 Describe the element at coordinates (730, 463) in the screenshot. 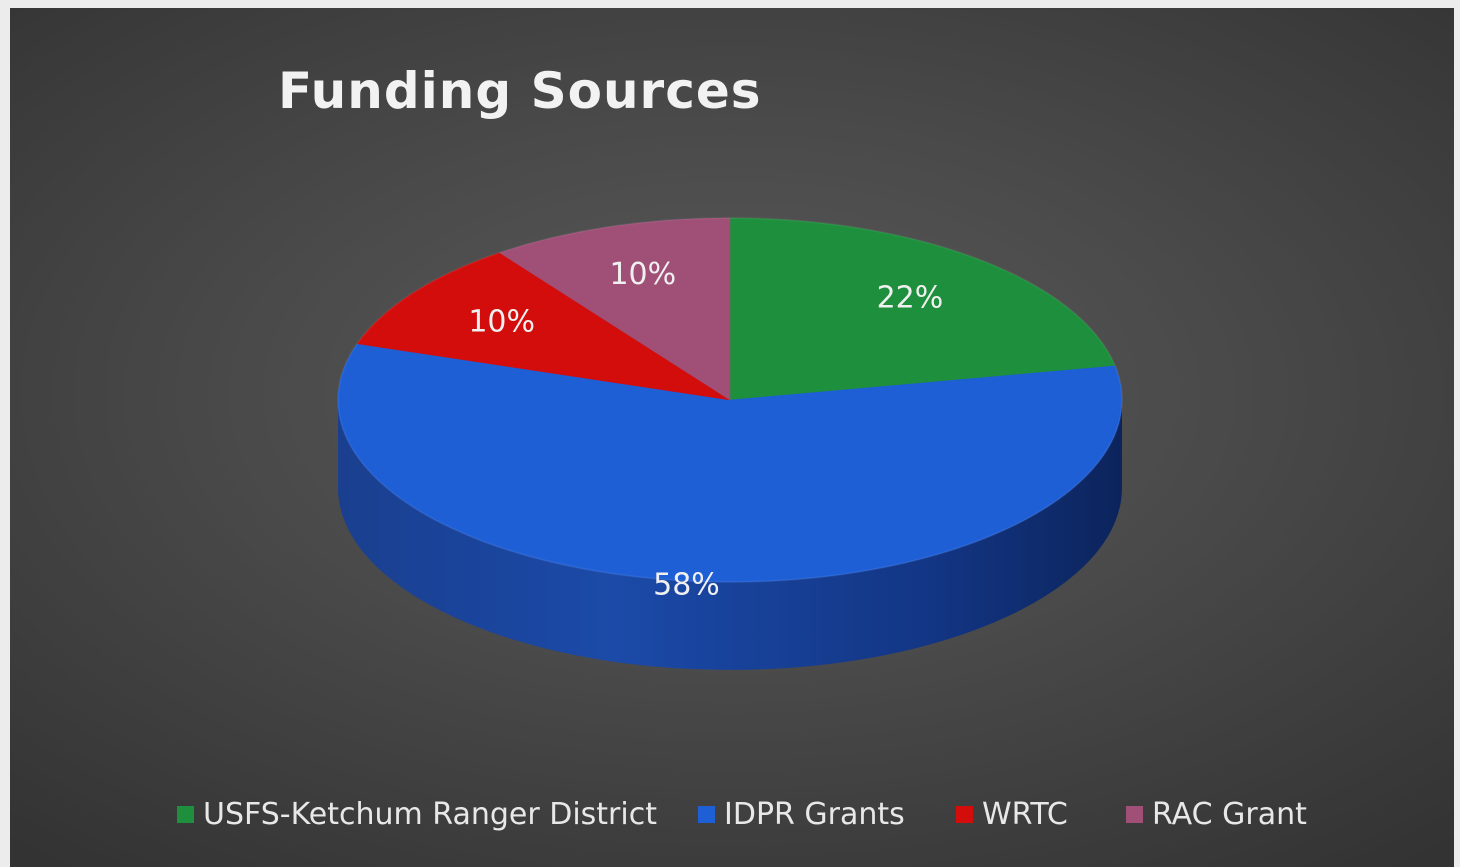

I see `pie-slice-idpr` at that location.